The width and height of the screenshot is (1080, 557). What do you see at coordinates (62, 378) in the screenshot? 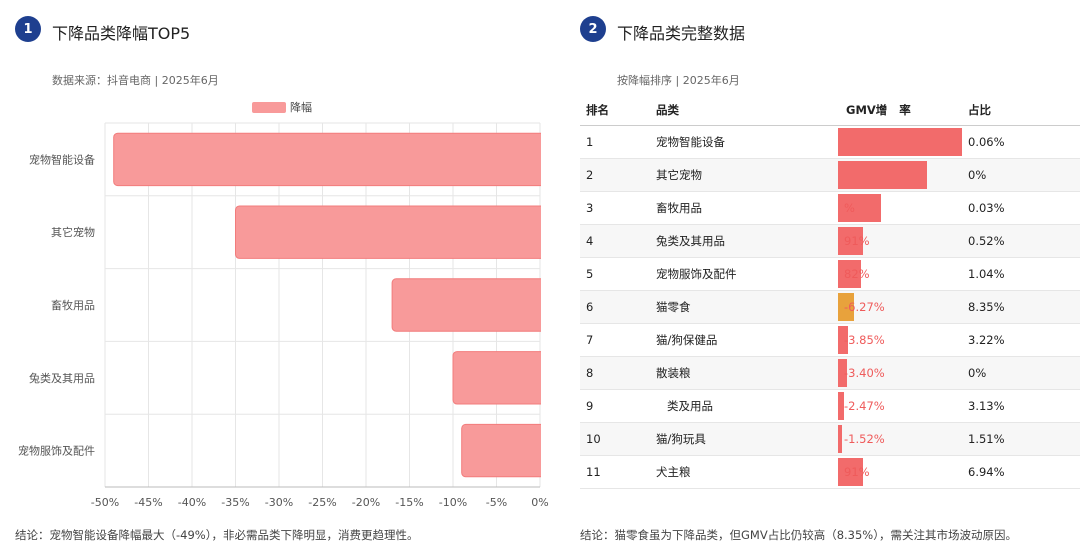
I see `y-category-label: 兔类及其用品` at bounding box center [62, 378].